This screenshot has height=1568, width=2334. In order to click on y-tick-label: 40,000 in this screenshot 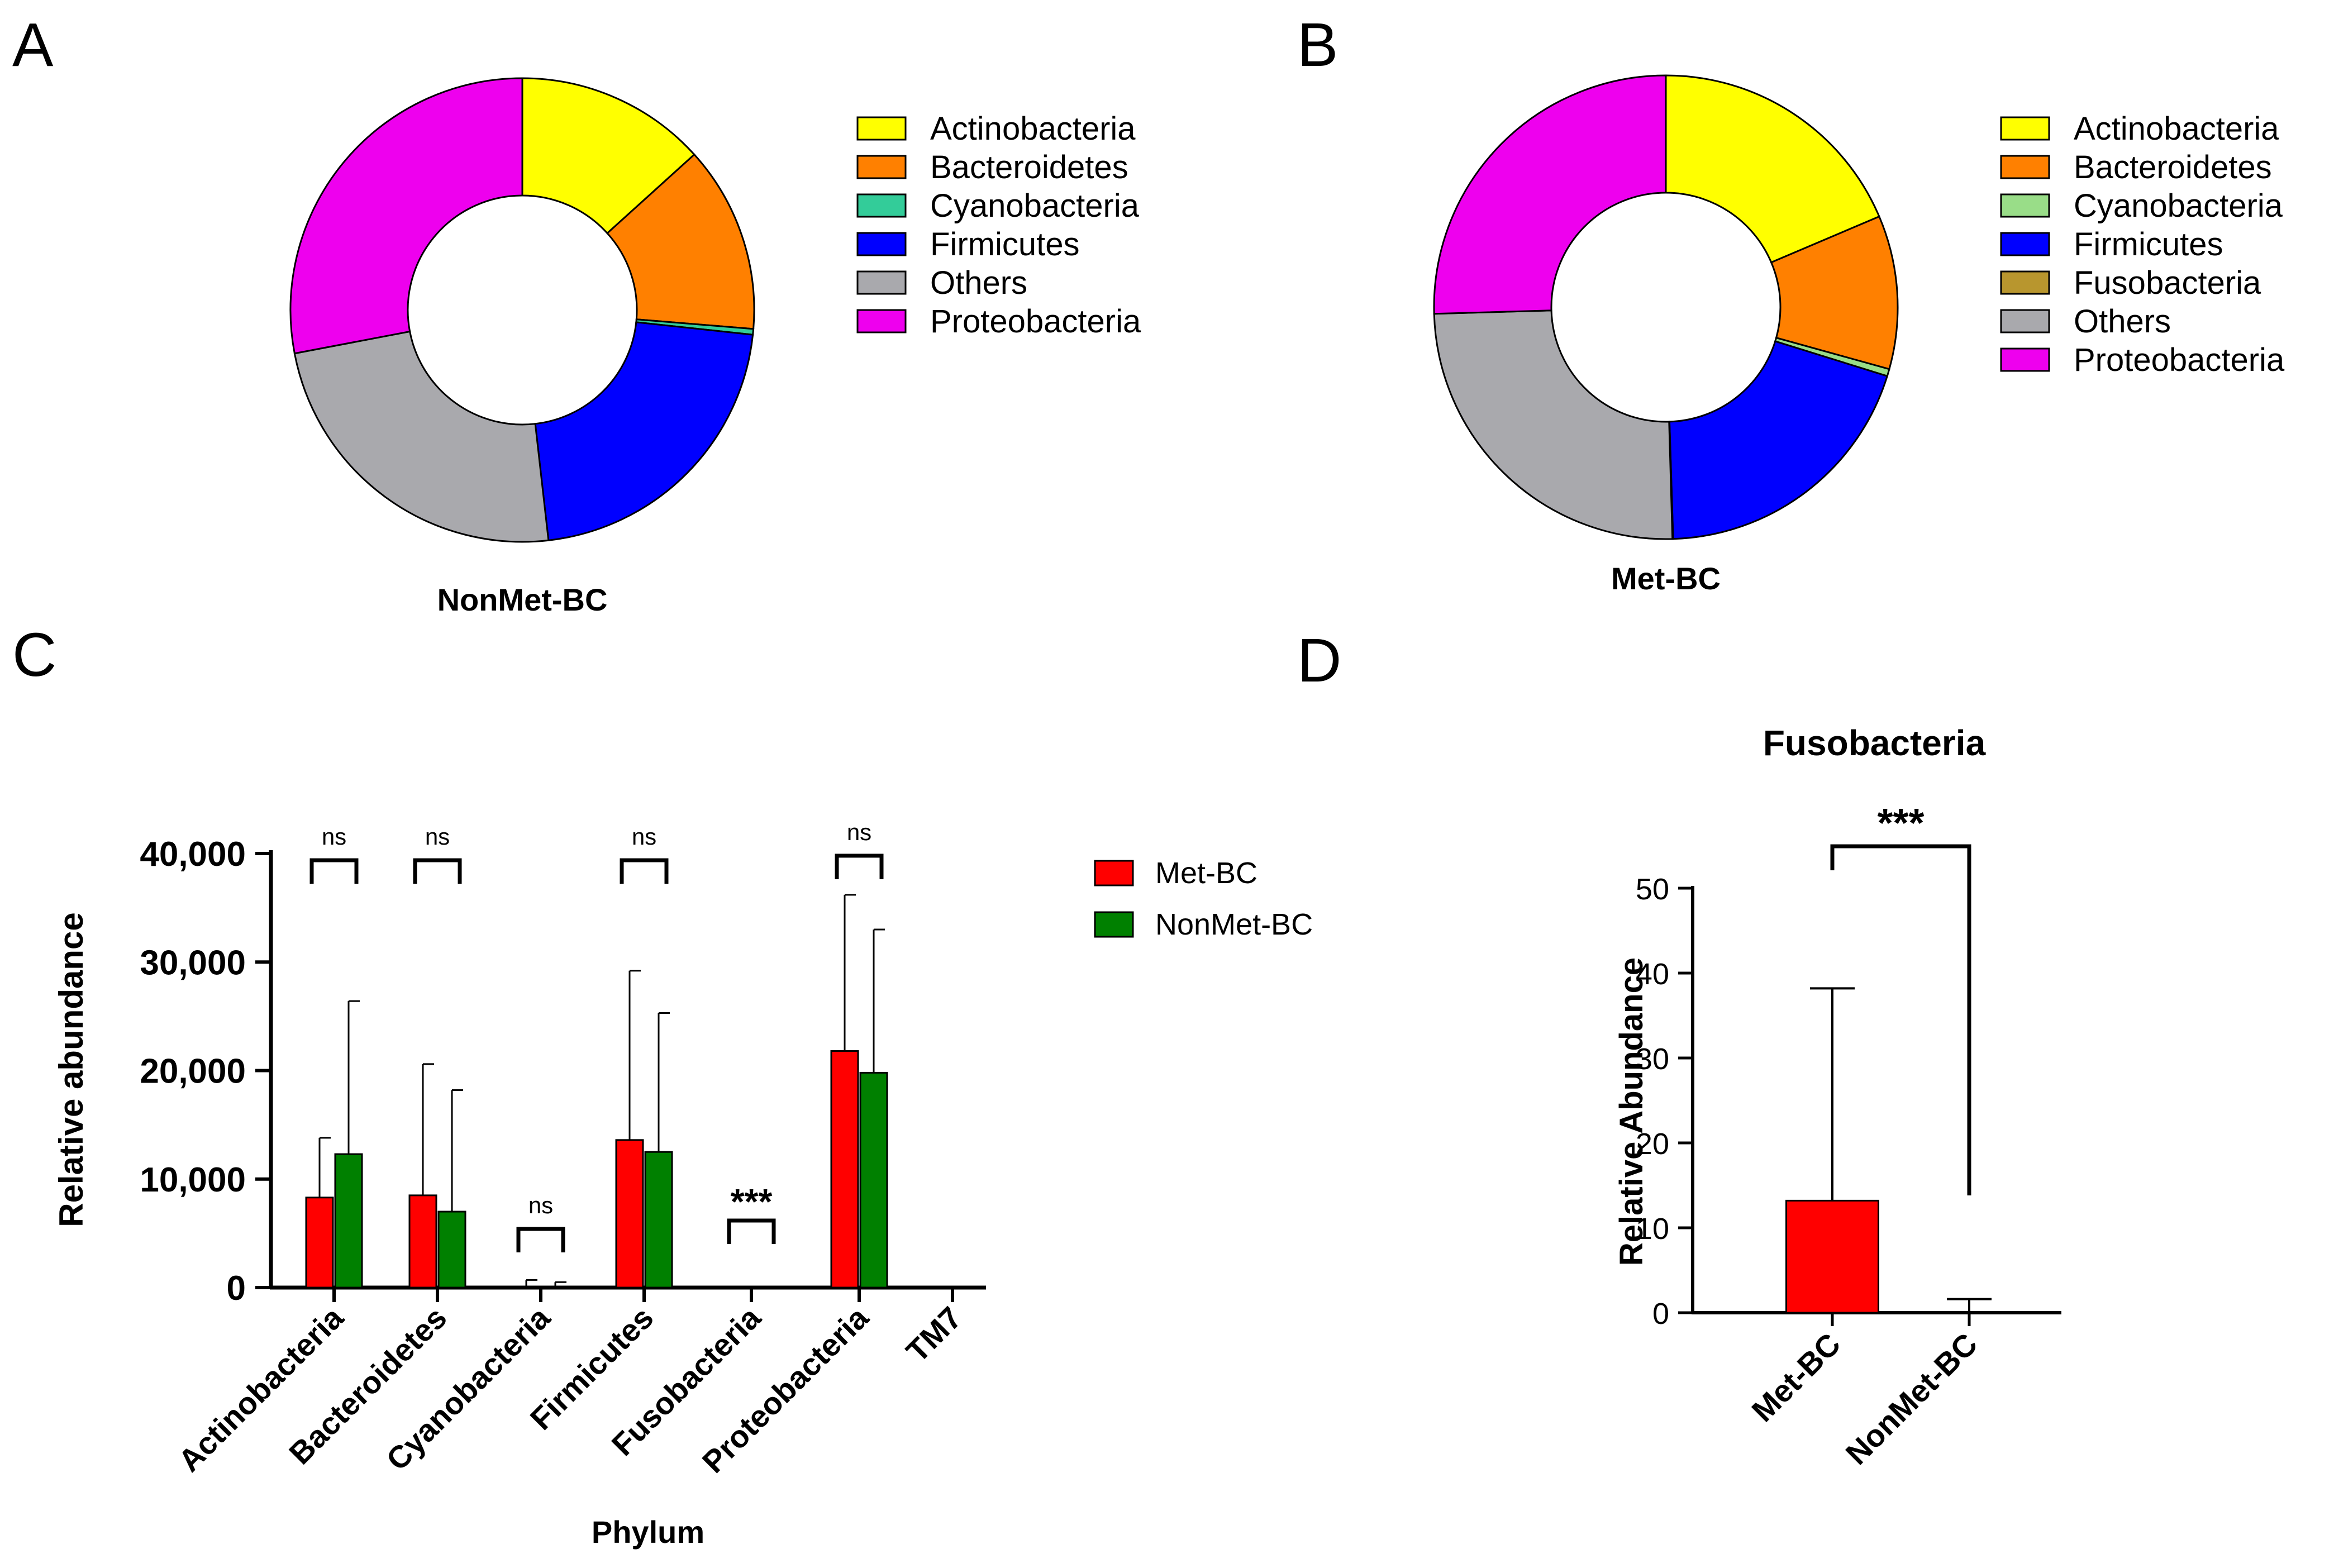, I will do `click(193, 854)`.